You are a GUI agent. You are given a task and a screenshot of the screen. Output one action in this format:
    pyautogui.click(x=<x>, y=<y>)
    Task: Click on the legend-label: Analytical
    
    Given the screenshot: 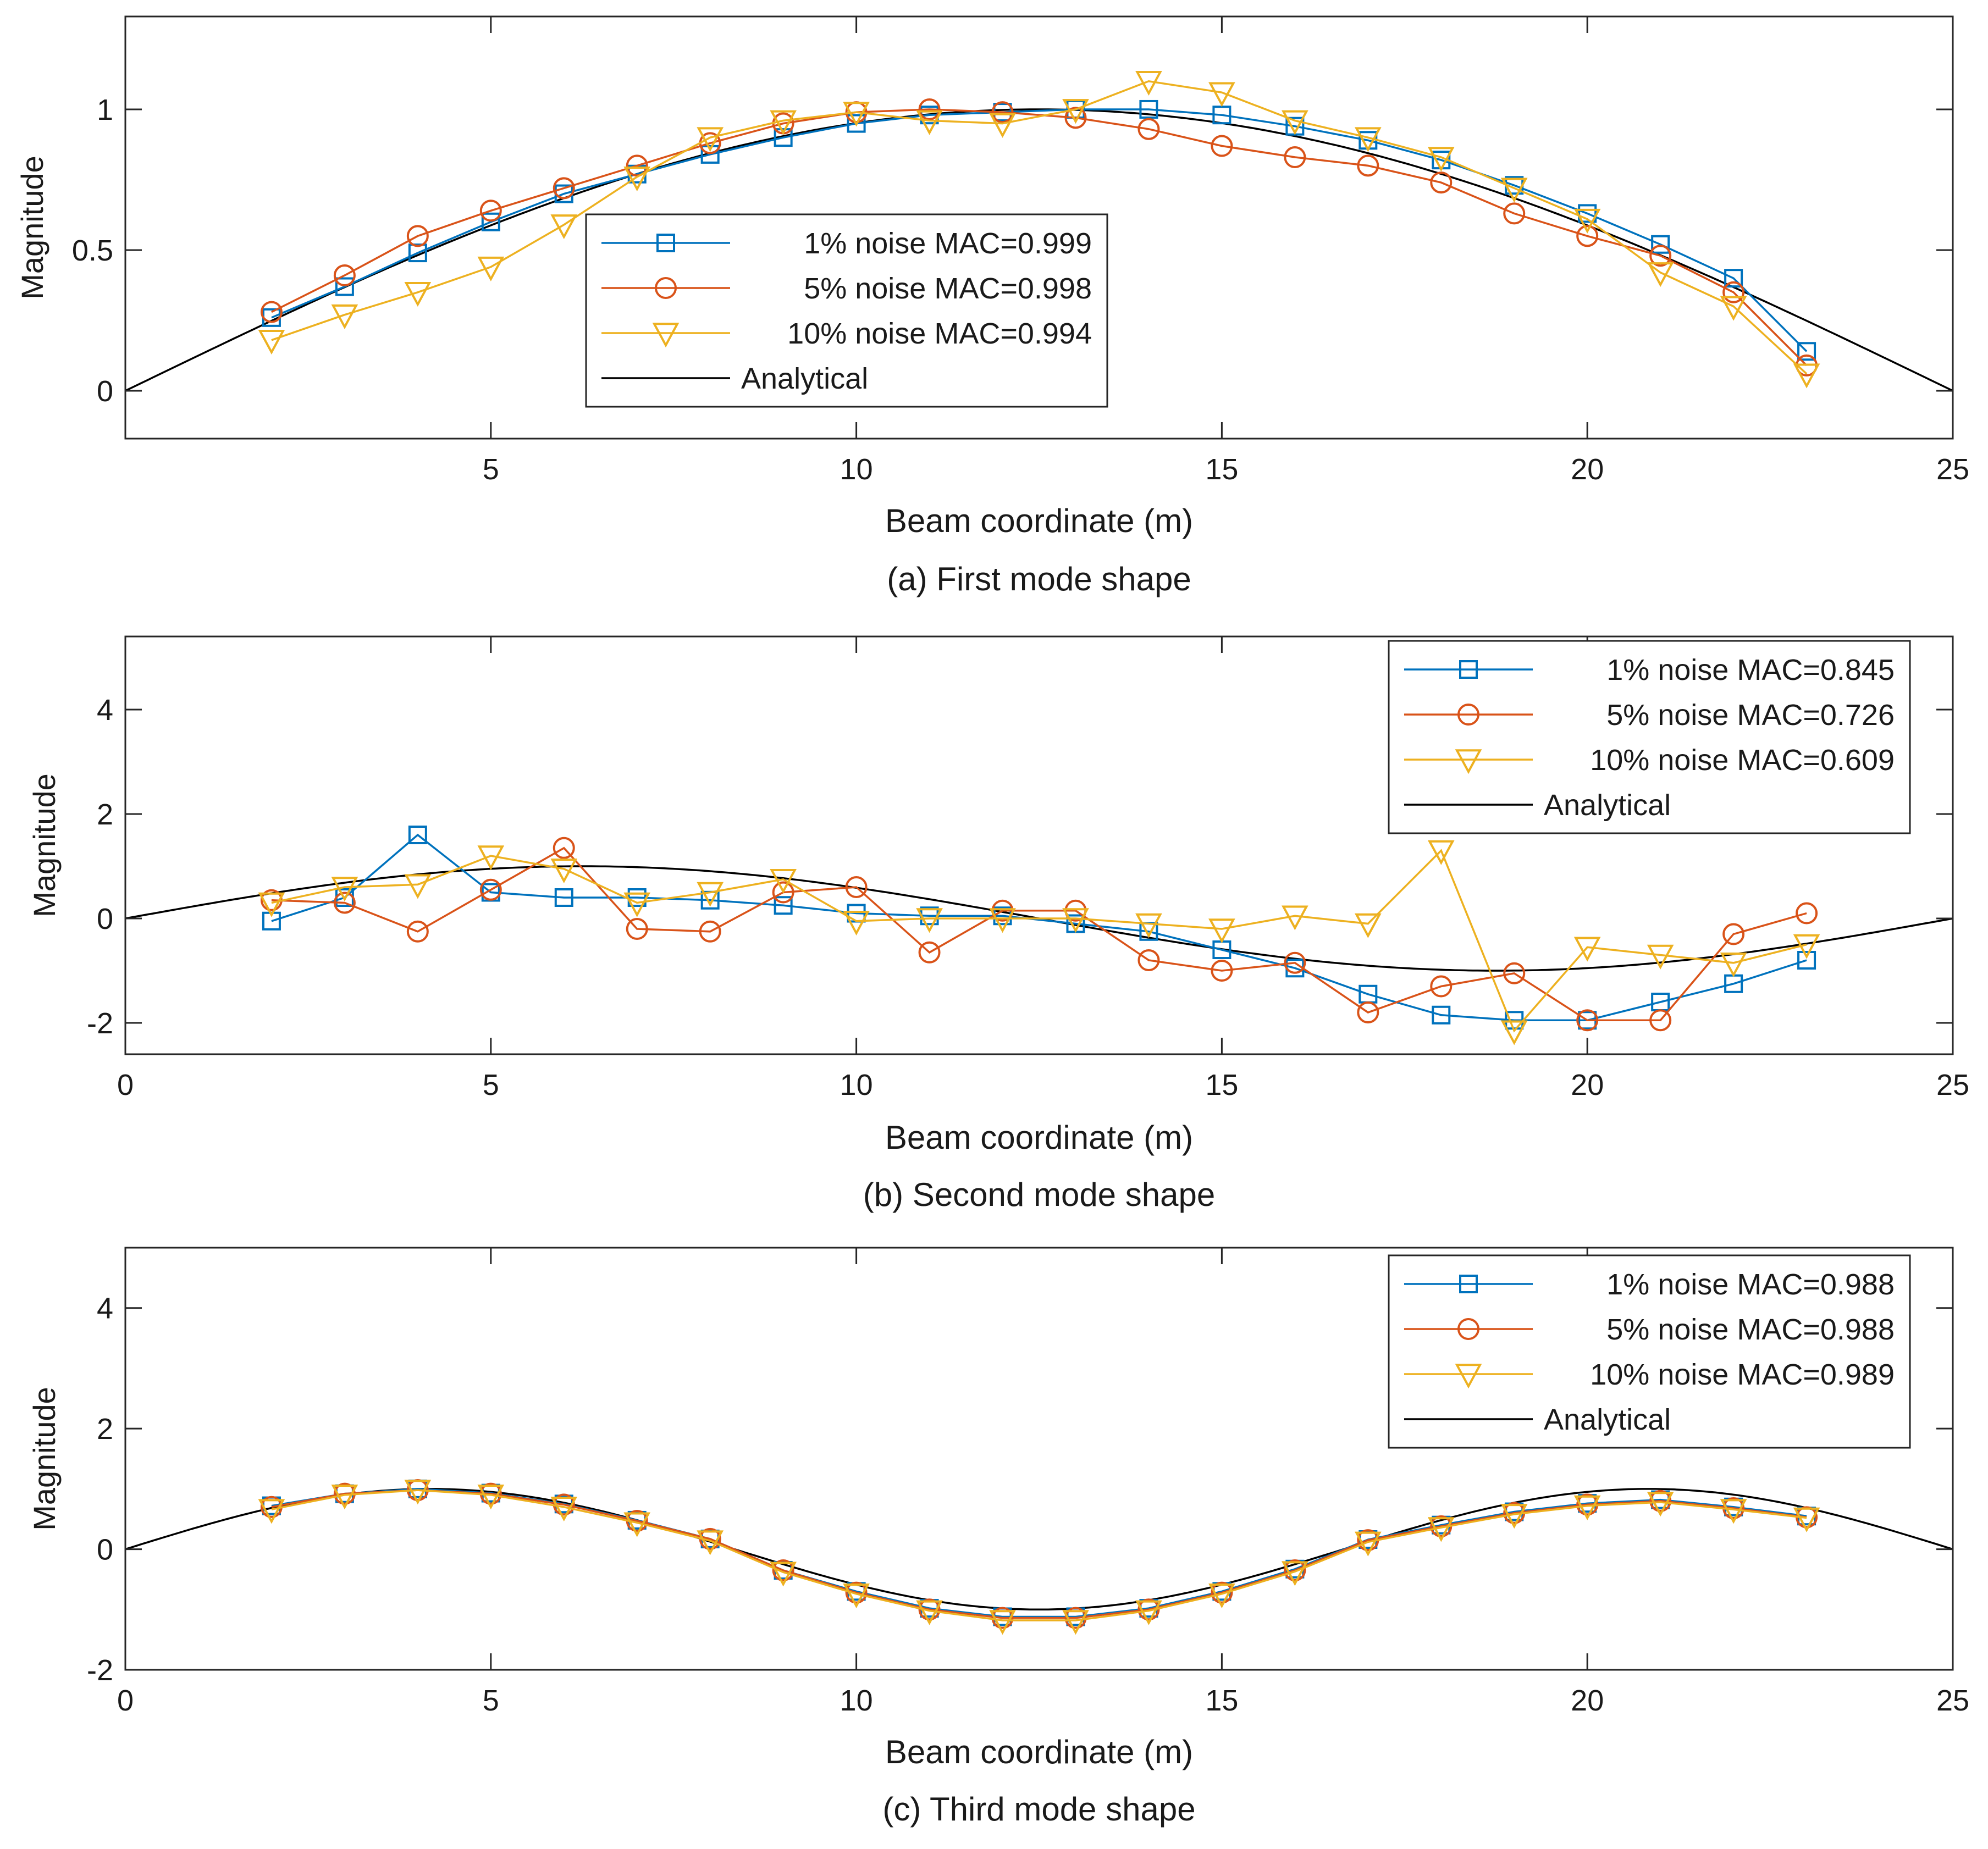 What is the action you would take?
    pyautogui.click(x=804, y=379)
    